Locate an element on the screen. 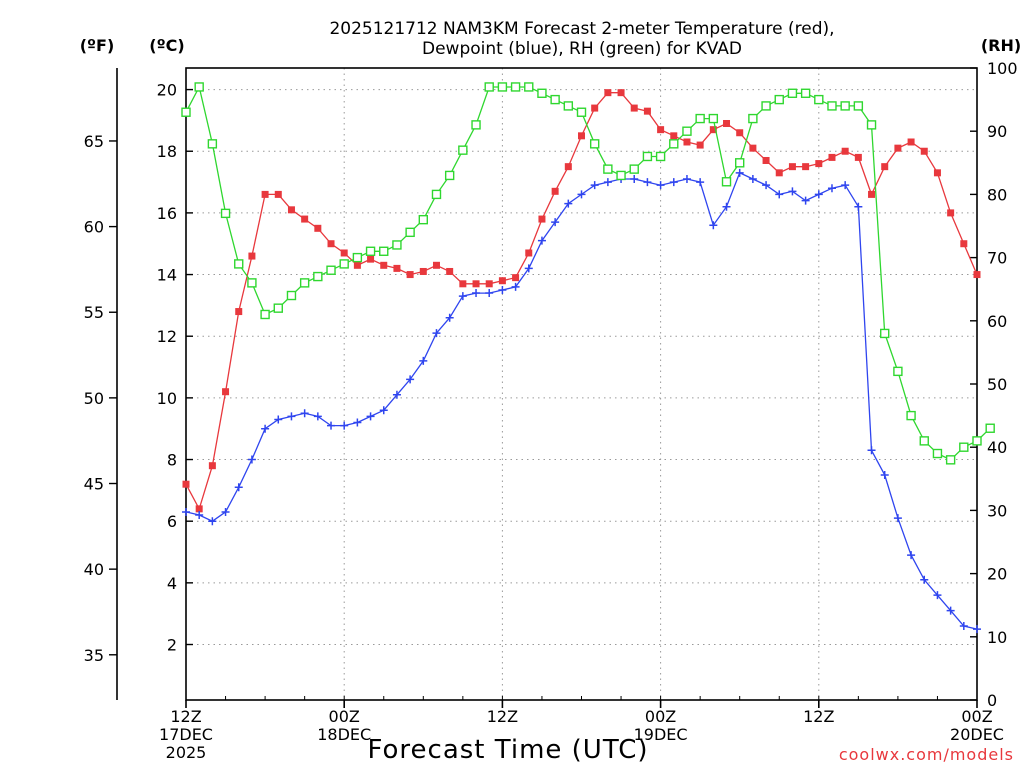  celsius-tick-label: 14 is located at coordinates (167, 275).